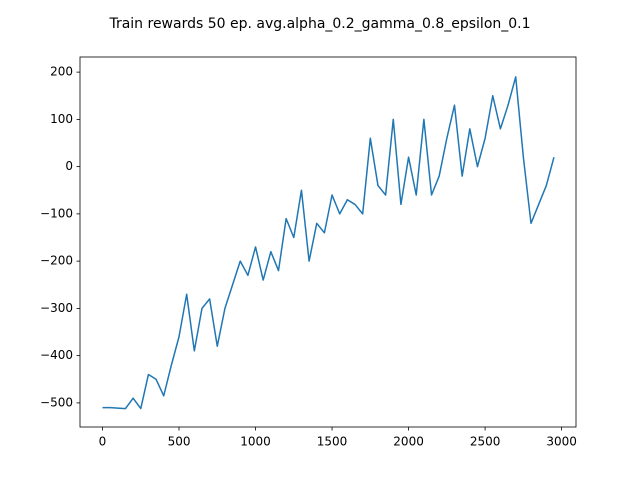  What do you see at coordinates (61, 119) in the screenshot?
I see `y-tick-label: 100` at bounding box center [61, 119].